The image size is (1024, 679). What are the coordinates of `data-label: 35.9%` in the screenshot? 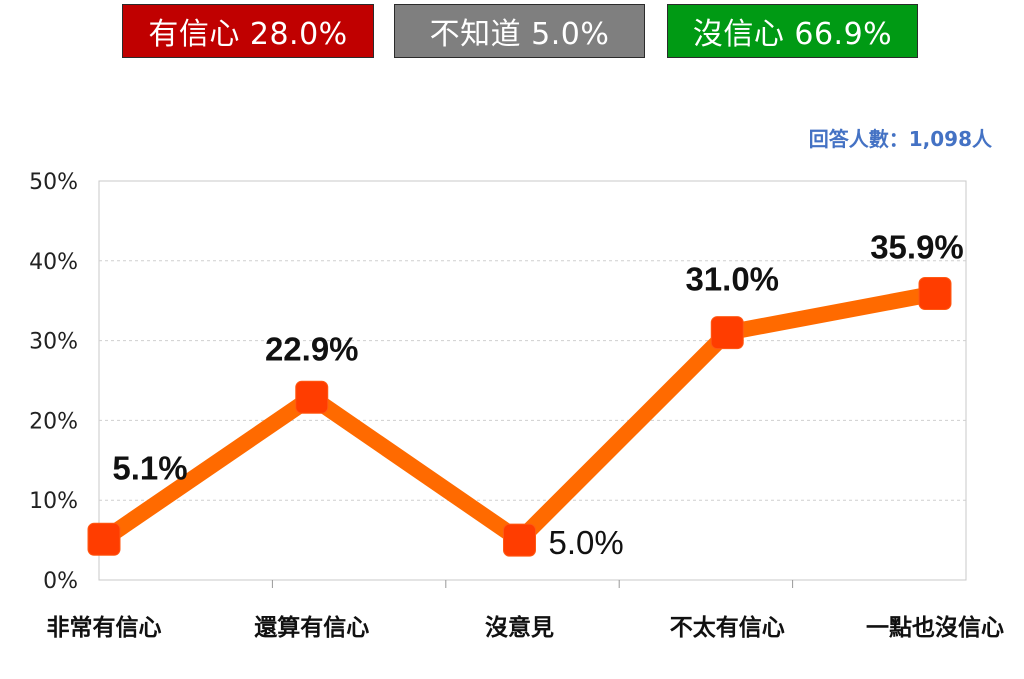 It's located at (917, 247).